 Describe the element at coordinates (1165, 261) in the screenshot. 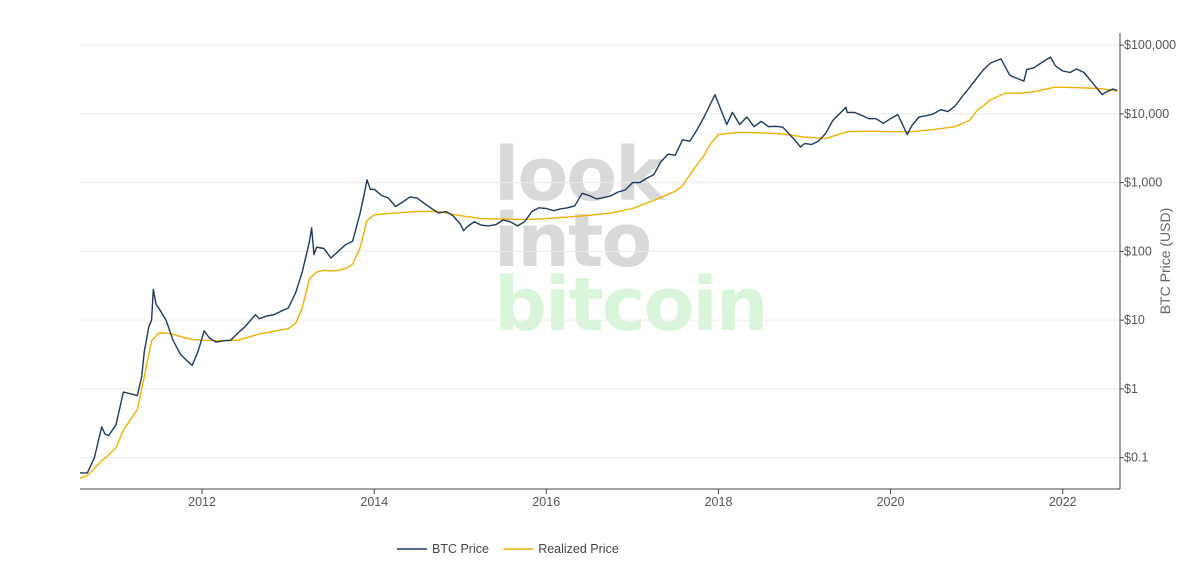

I see `y-axis-title: BTC Price (USD)` at that location.